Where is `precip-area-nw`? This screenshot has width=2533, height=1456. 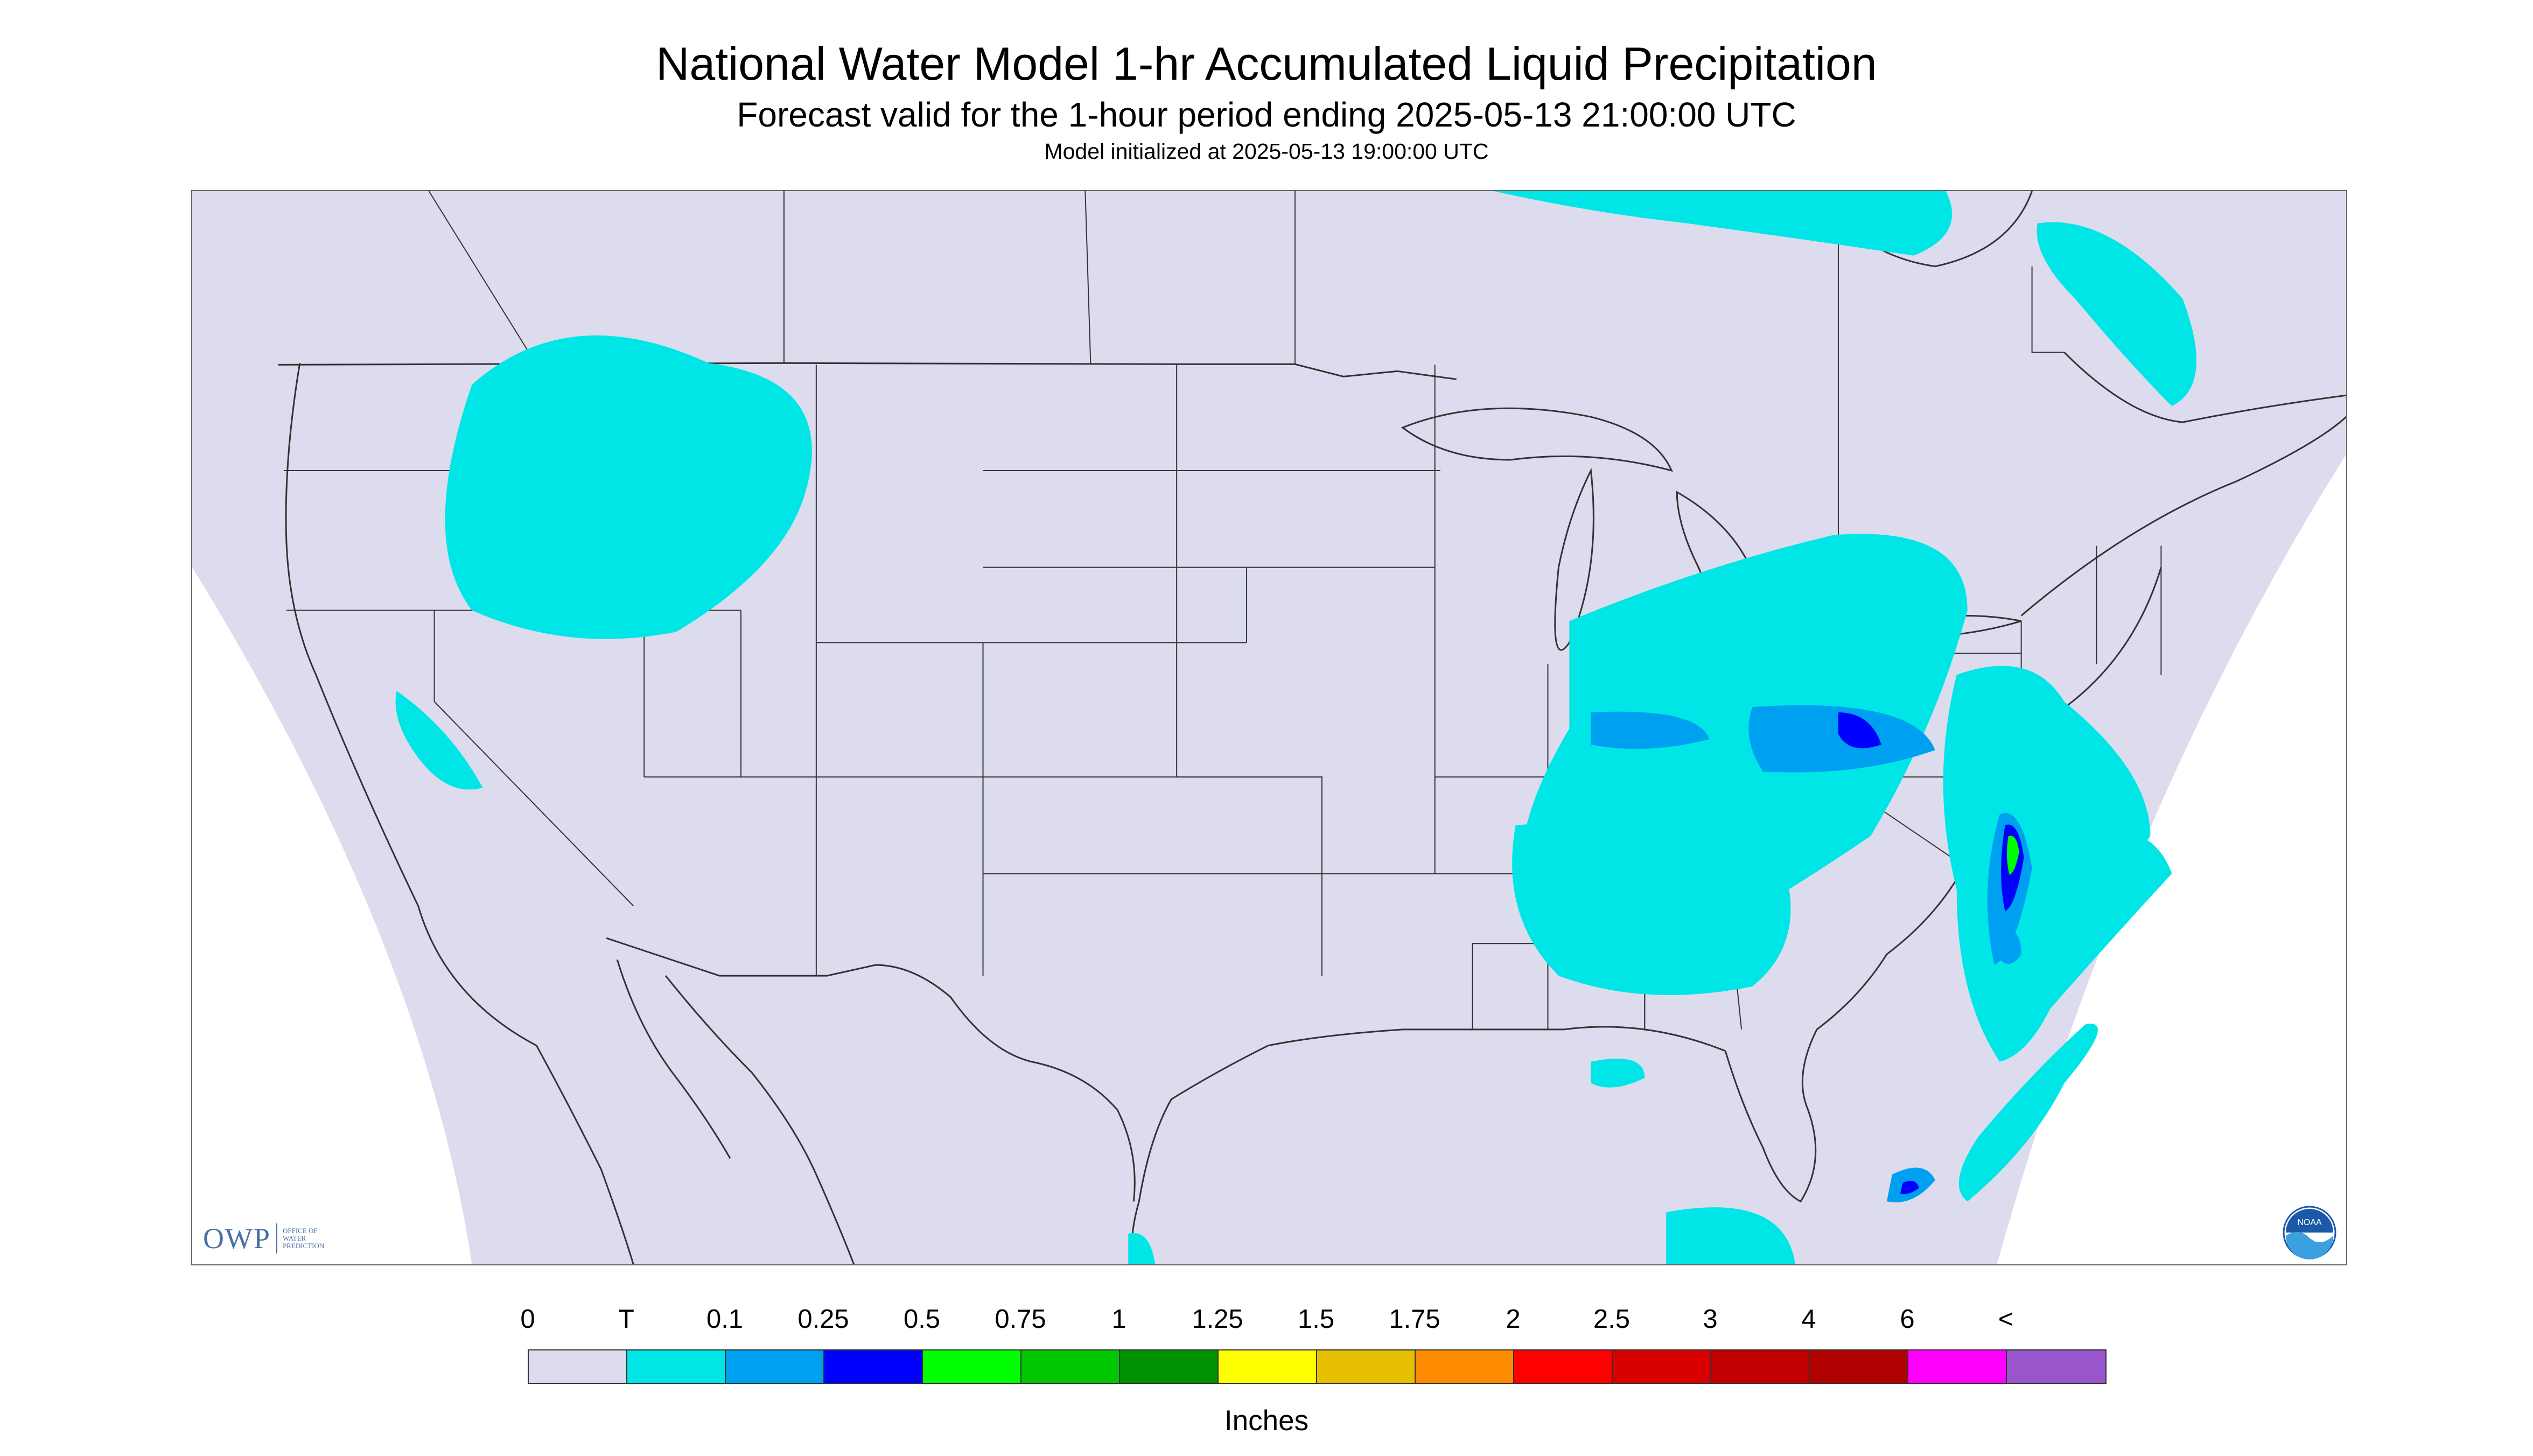 precip-area-nw is located at coordinates (628, 487).